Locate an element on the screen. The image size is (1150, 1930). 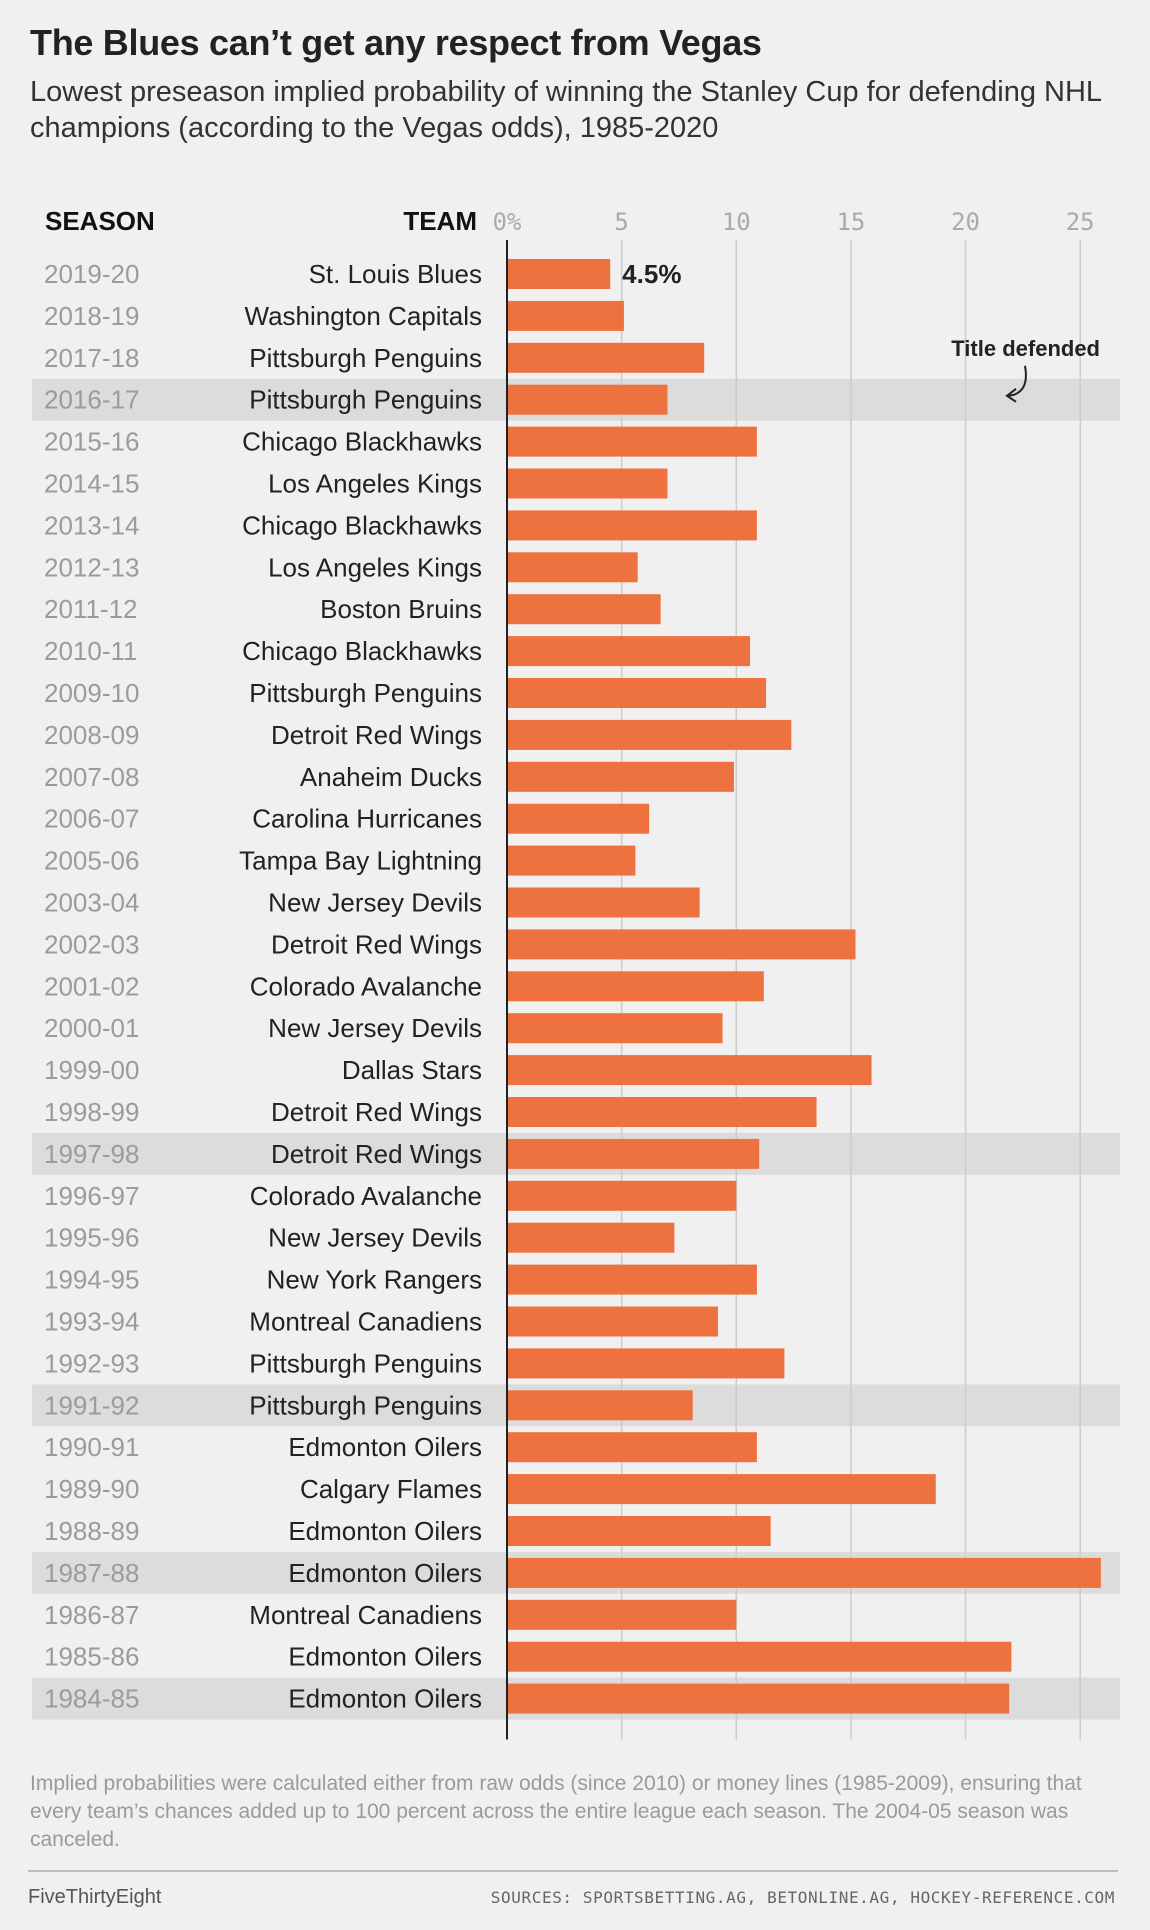
season-label: 1997-98 is located at coordinates (91, 1154).